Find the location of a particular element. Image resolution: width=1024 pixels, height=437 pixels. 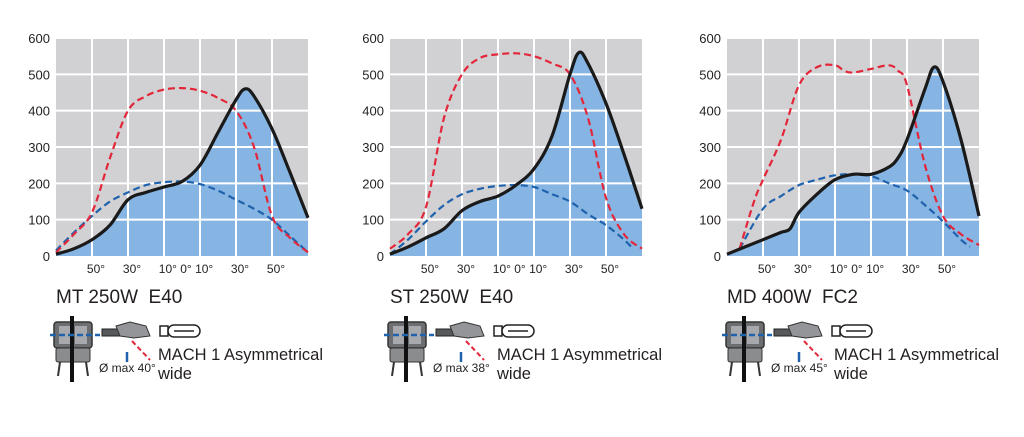

chart-title: ST 250W E40 is located at coordinates (452, 297).